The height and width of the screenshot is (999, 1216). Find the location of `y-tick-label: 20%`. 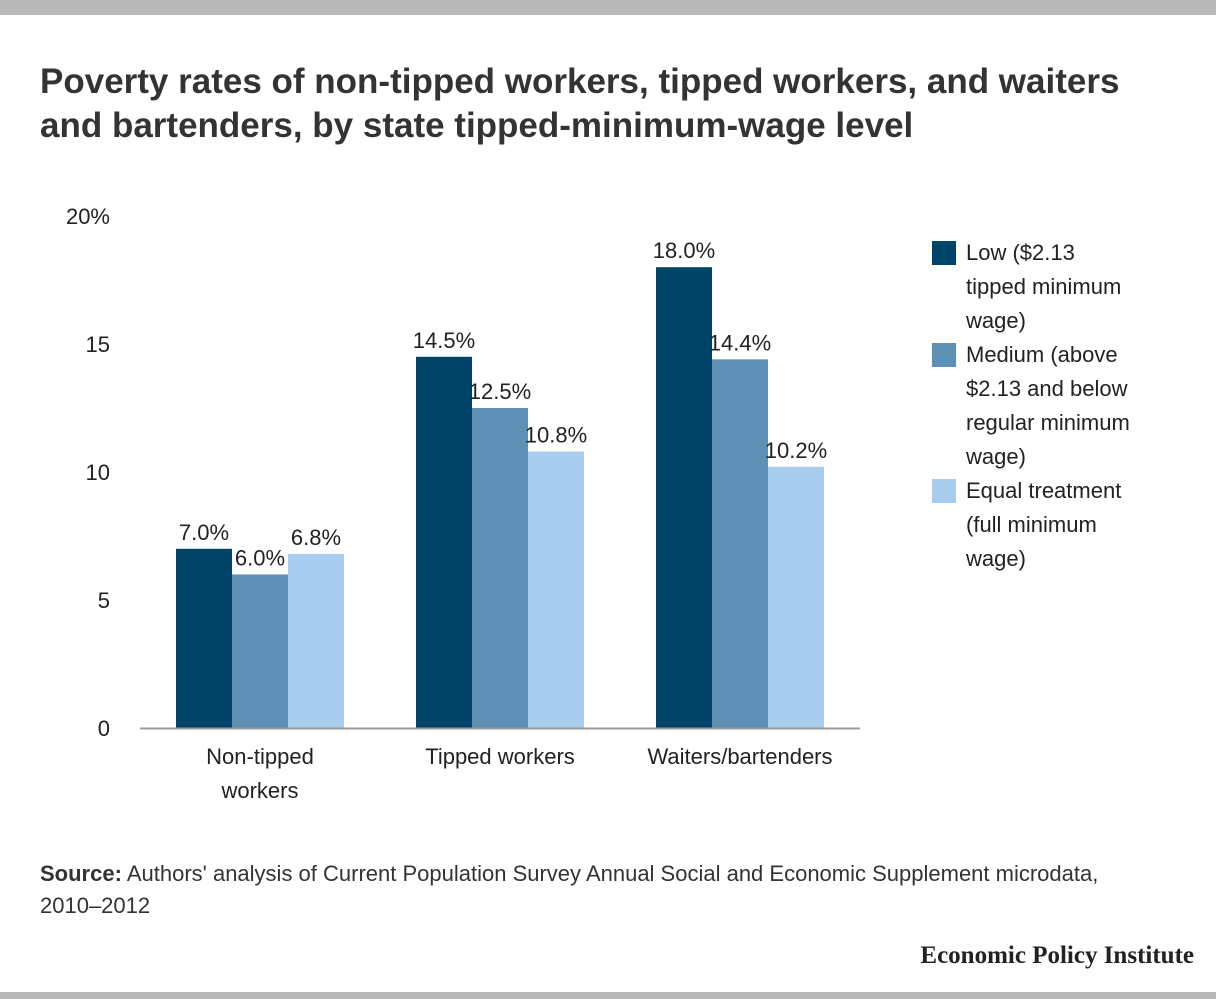

y-tick-label: 20% is located at coordinates (88, 216).